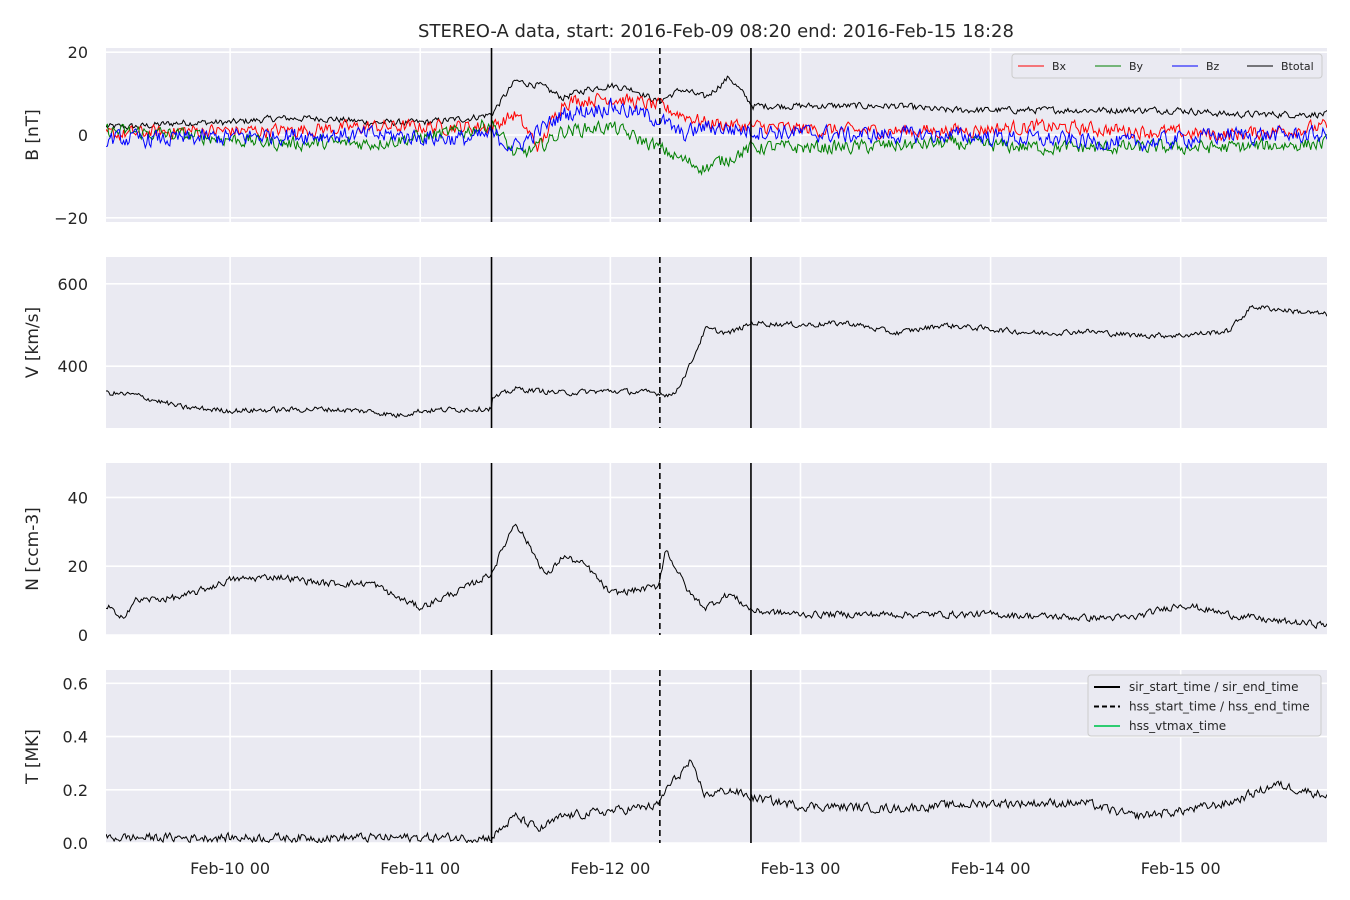 The image size is (1350, 900). Describe the element at coordinates (33, 549) in the screenshot. I see `y-axis-label: N [ccm-3]` at that location.